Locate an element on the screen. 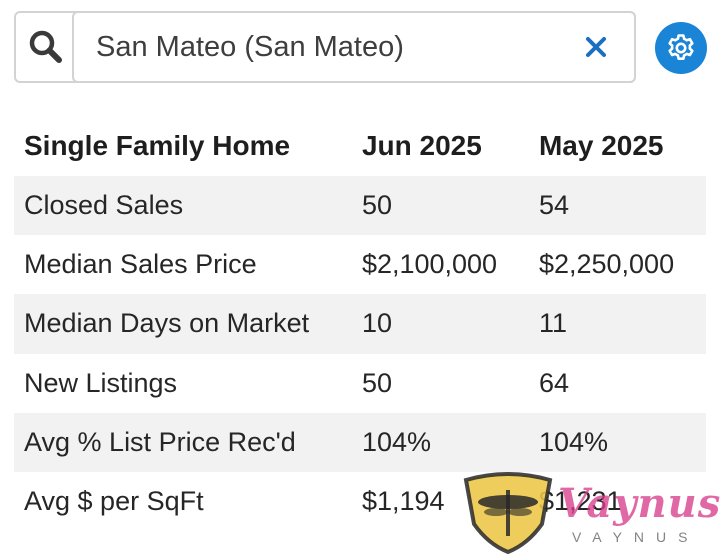 Image resolution: width=722 pixels, height=556 pixels. column-header-property-type: Single Family Home is located at coordinates (157, 145).